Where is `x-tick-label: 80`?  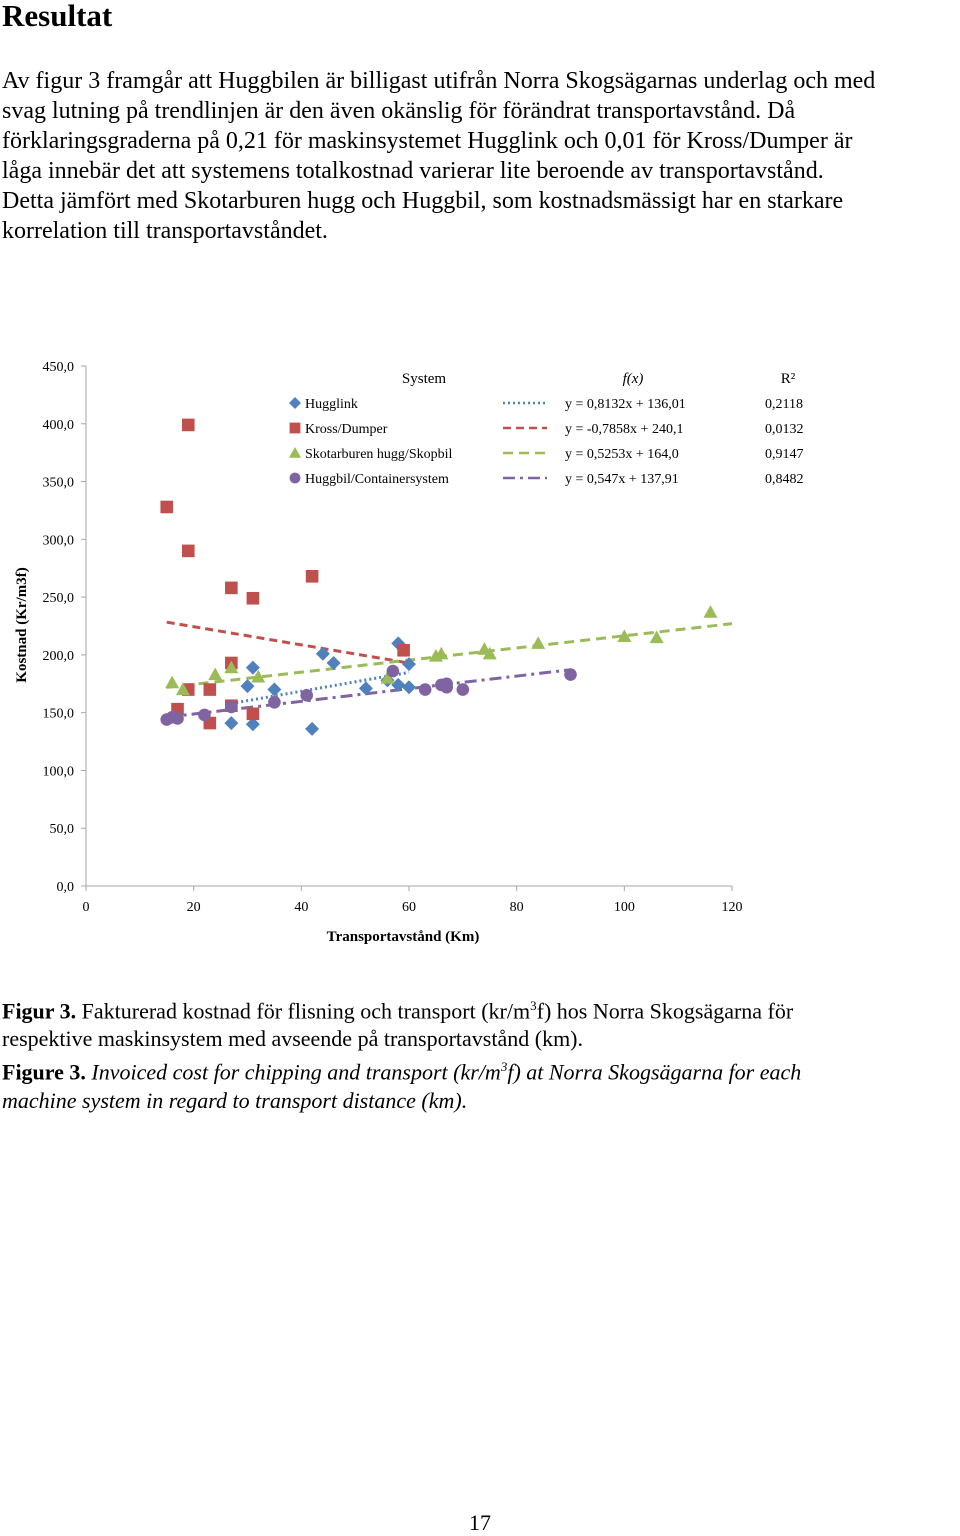 x-tick-label: 80 is located at coordinates (517, 907).